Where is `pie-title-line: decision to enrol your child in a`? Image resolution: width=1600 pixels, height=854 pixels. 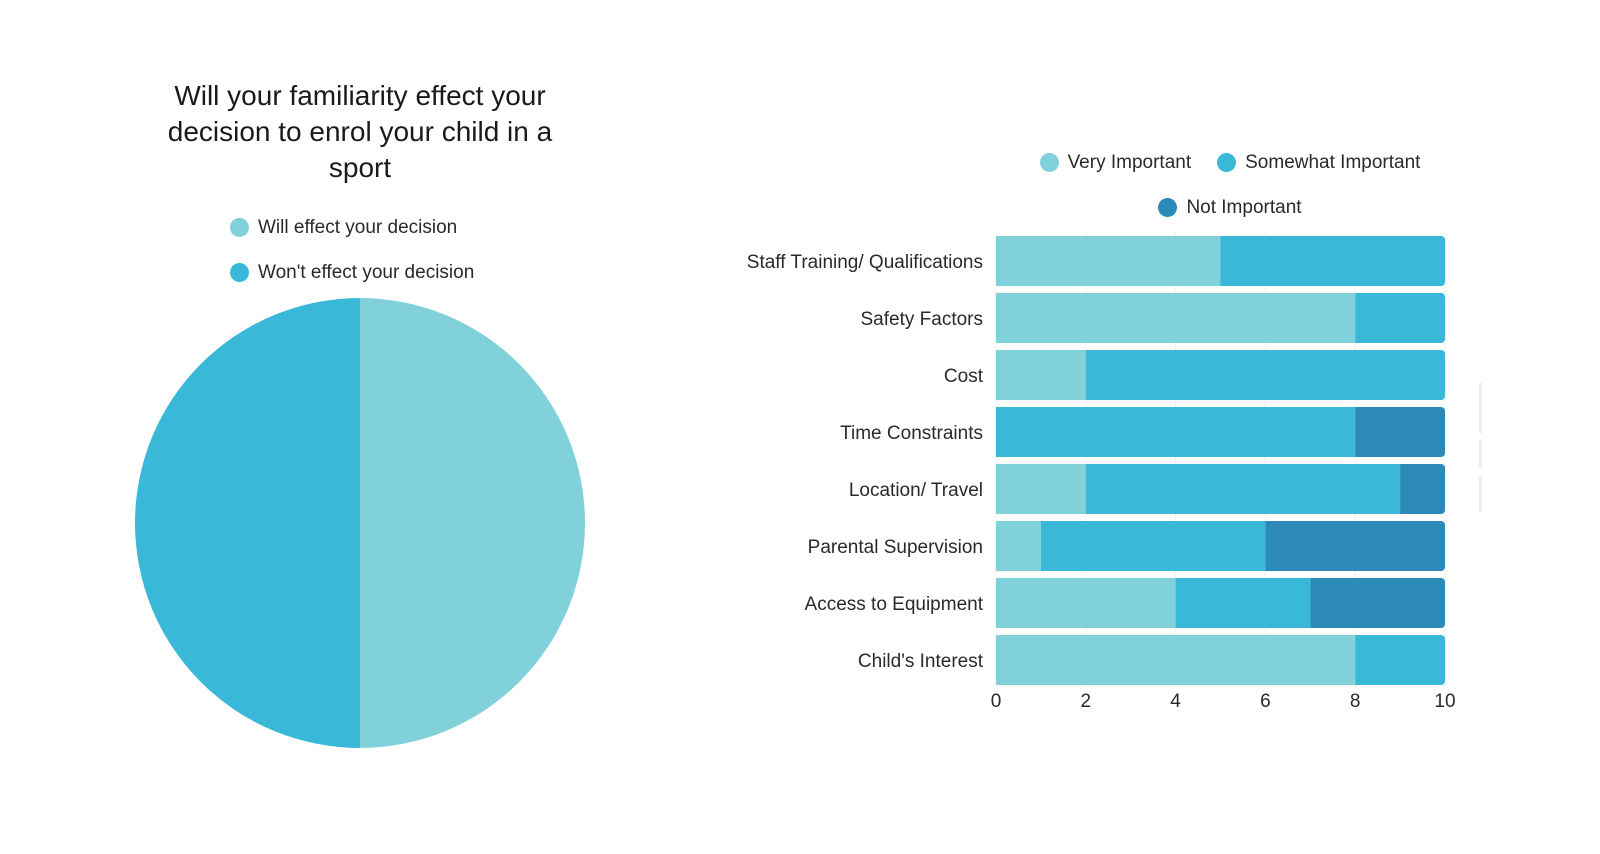
pie-title-line: decision to enrol your child in a is located at coordinates (360, 131).